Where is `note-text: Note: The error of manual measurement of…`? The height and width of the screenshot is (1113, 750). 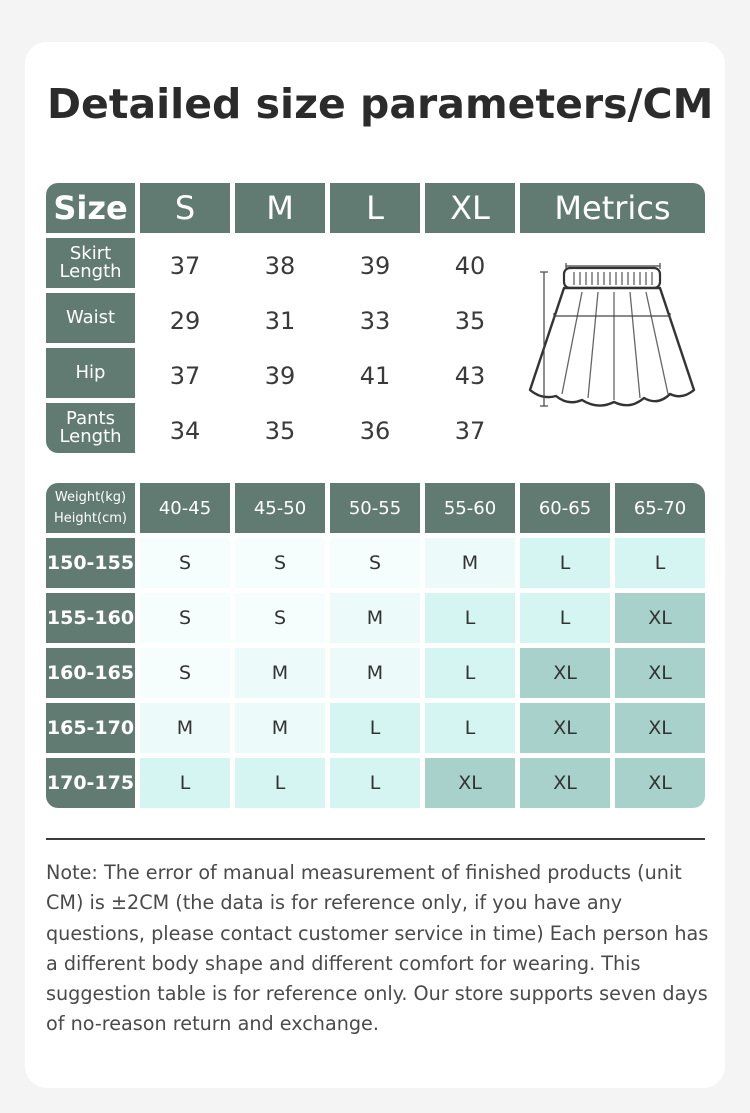 note-text: Note: The error of manual measurement of… is located at coordinates (377, 948).